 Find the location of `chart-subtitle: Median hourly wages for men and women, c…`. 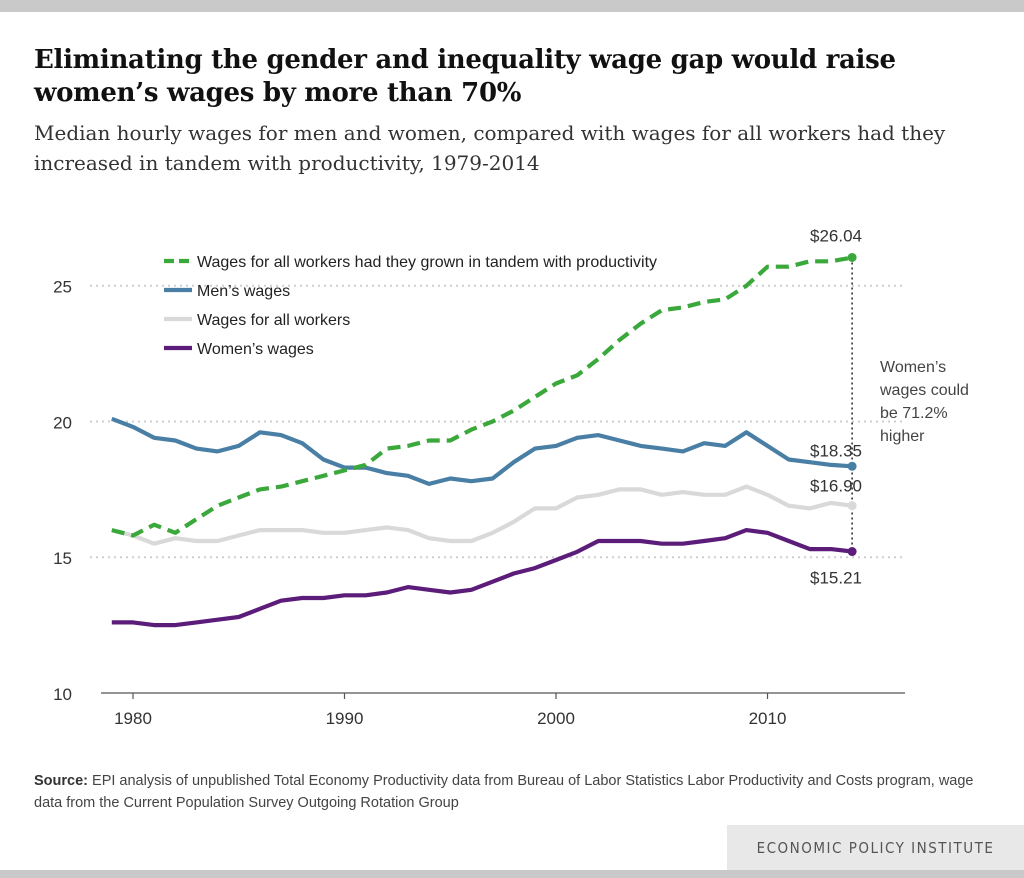

chart-subtitle: Median hourly wages for men and women, c… is located at coordinates (490, 148).